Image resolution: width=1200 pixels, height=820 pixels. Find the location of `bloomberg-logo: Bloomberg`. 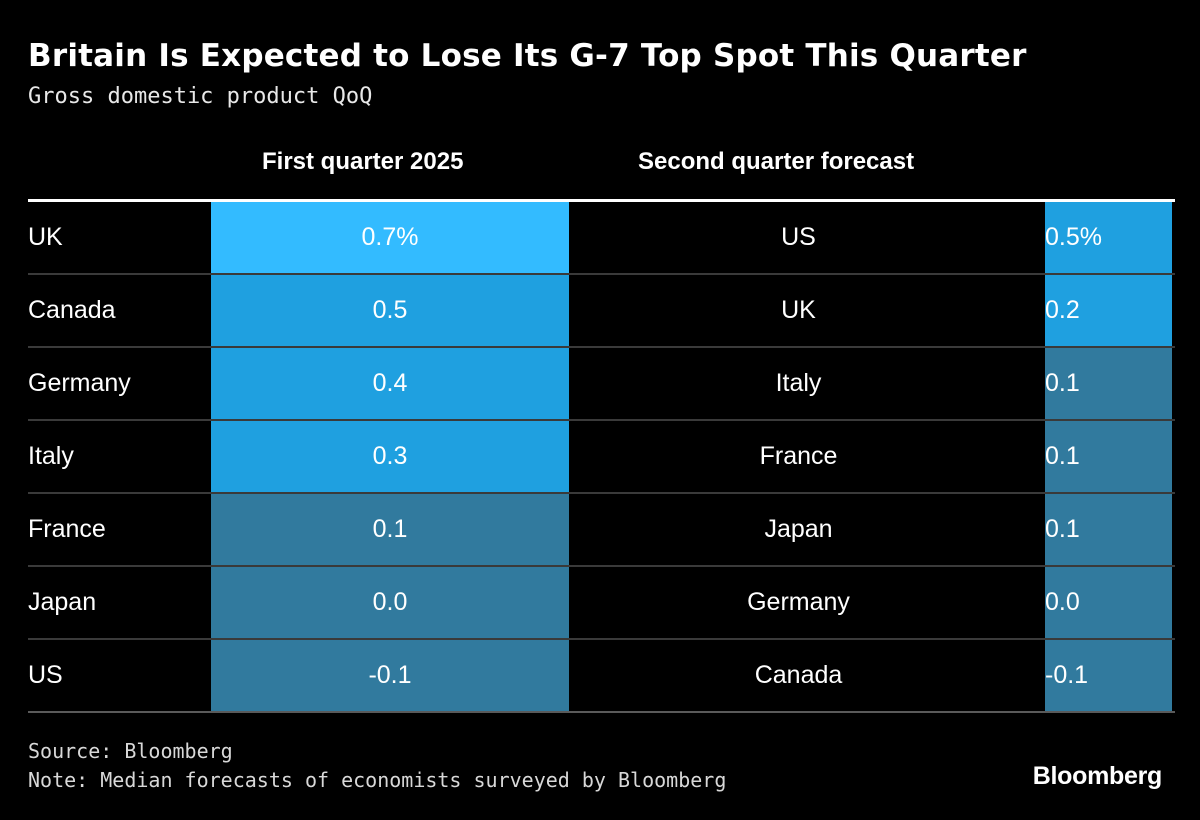

bloomberg-logo: Bloomberg is located at coordinates (1097, 776).